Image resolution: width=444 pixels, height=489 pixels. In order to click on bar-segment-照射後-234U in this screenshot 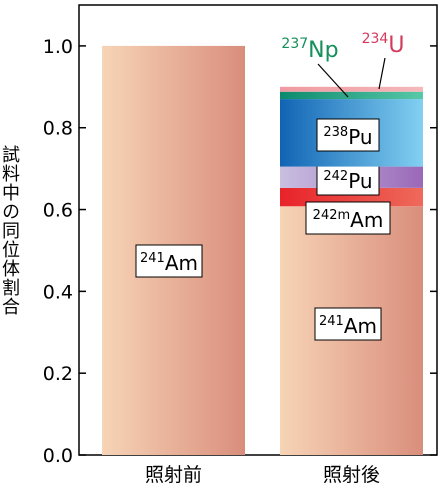, I will do `click(351, 89)`.